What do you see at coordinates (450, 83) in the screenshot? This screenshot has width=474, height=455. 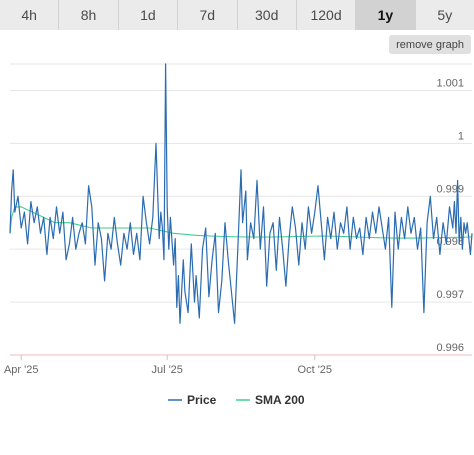 I see `y-tick-label: 1.001` at bounding box center [450, 83].